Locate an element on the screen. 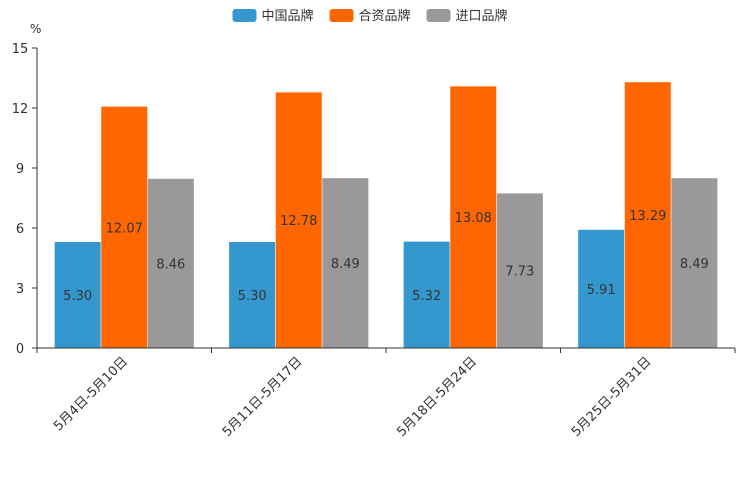 Image resolution: width=744 pixels, height=496 pixels. bar-value-label: 8.46 is located at coordinates (170, 264).